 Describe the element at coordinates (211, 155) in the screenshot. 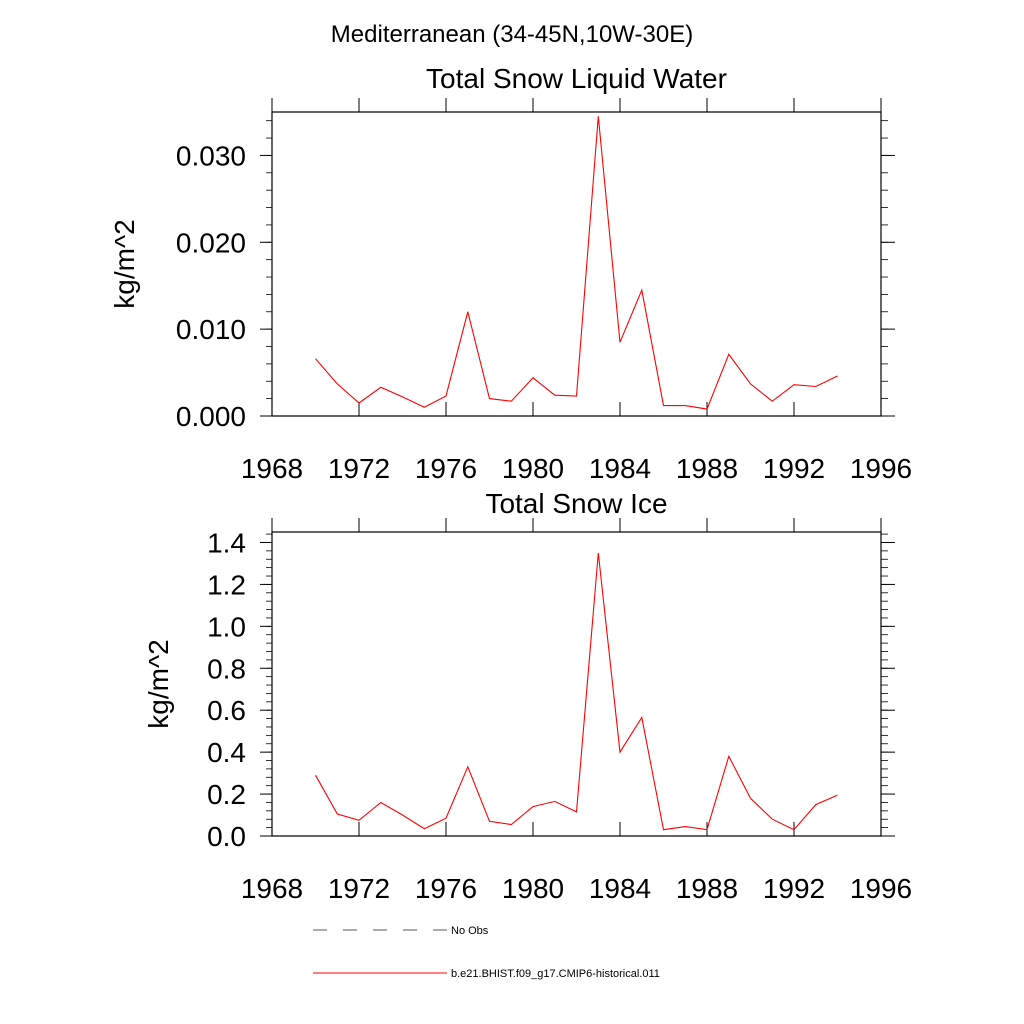

I see `y-tick-label: 0.030` at that location.